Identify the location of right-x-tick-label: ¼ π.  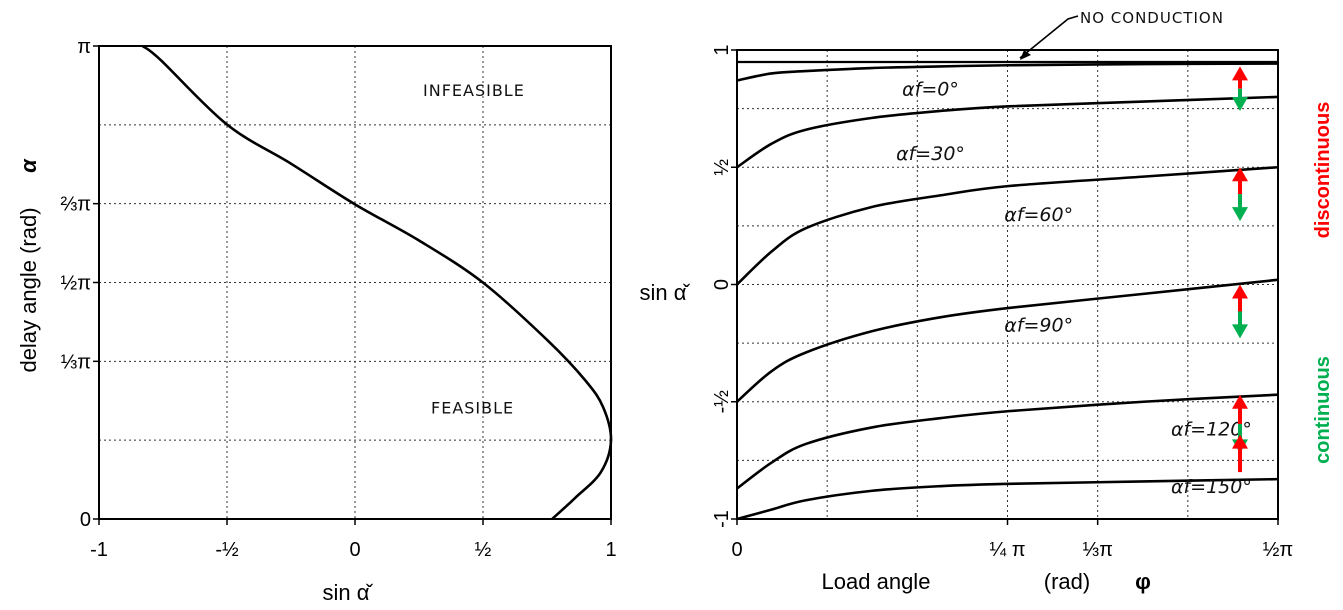
(1007, 550).